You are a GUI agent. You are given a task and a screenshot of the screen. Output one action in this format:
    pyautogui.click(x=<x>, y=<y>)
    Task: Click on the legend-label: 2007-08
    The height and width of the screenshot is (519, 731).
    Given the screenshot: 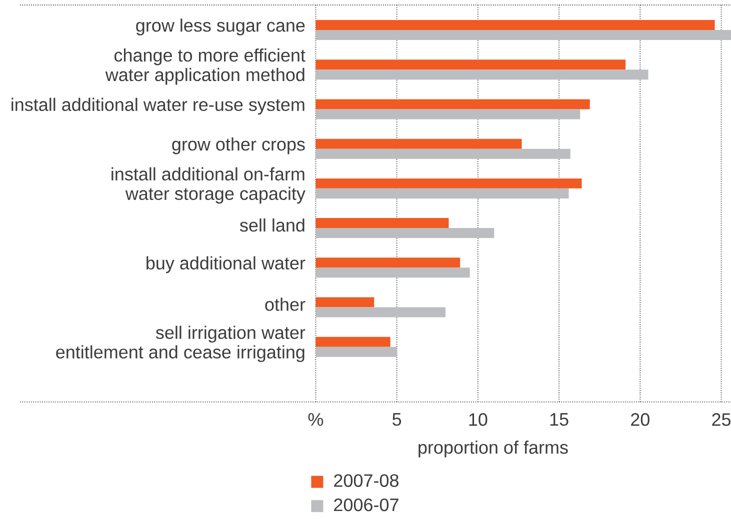 What is the action you would take?
    pyautogui.click(x=366, y=480)
    